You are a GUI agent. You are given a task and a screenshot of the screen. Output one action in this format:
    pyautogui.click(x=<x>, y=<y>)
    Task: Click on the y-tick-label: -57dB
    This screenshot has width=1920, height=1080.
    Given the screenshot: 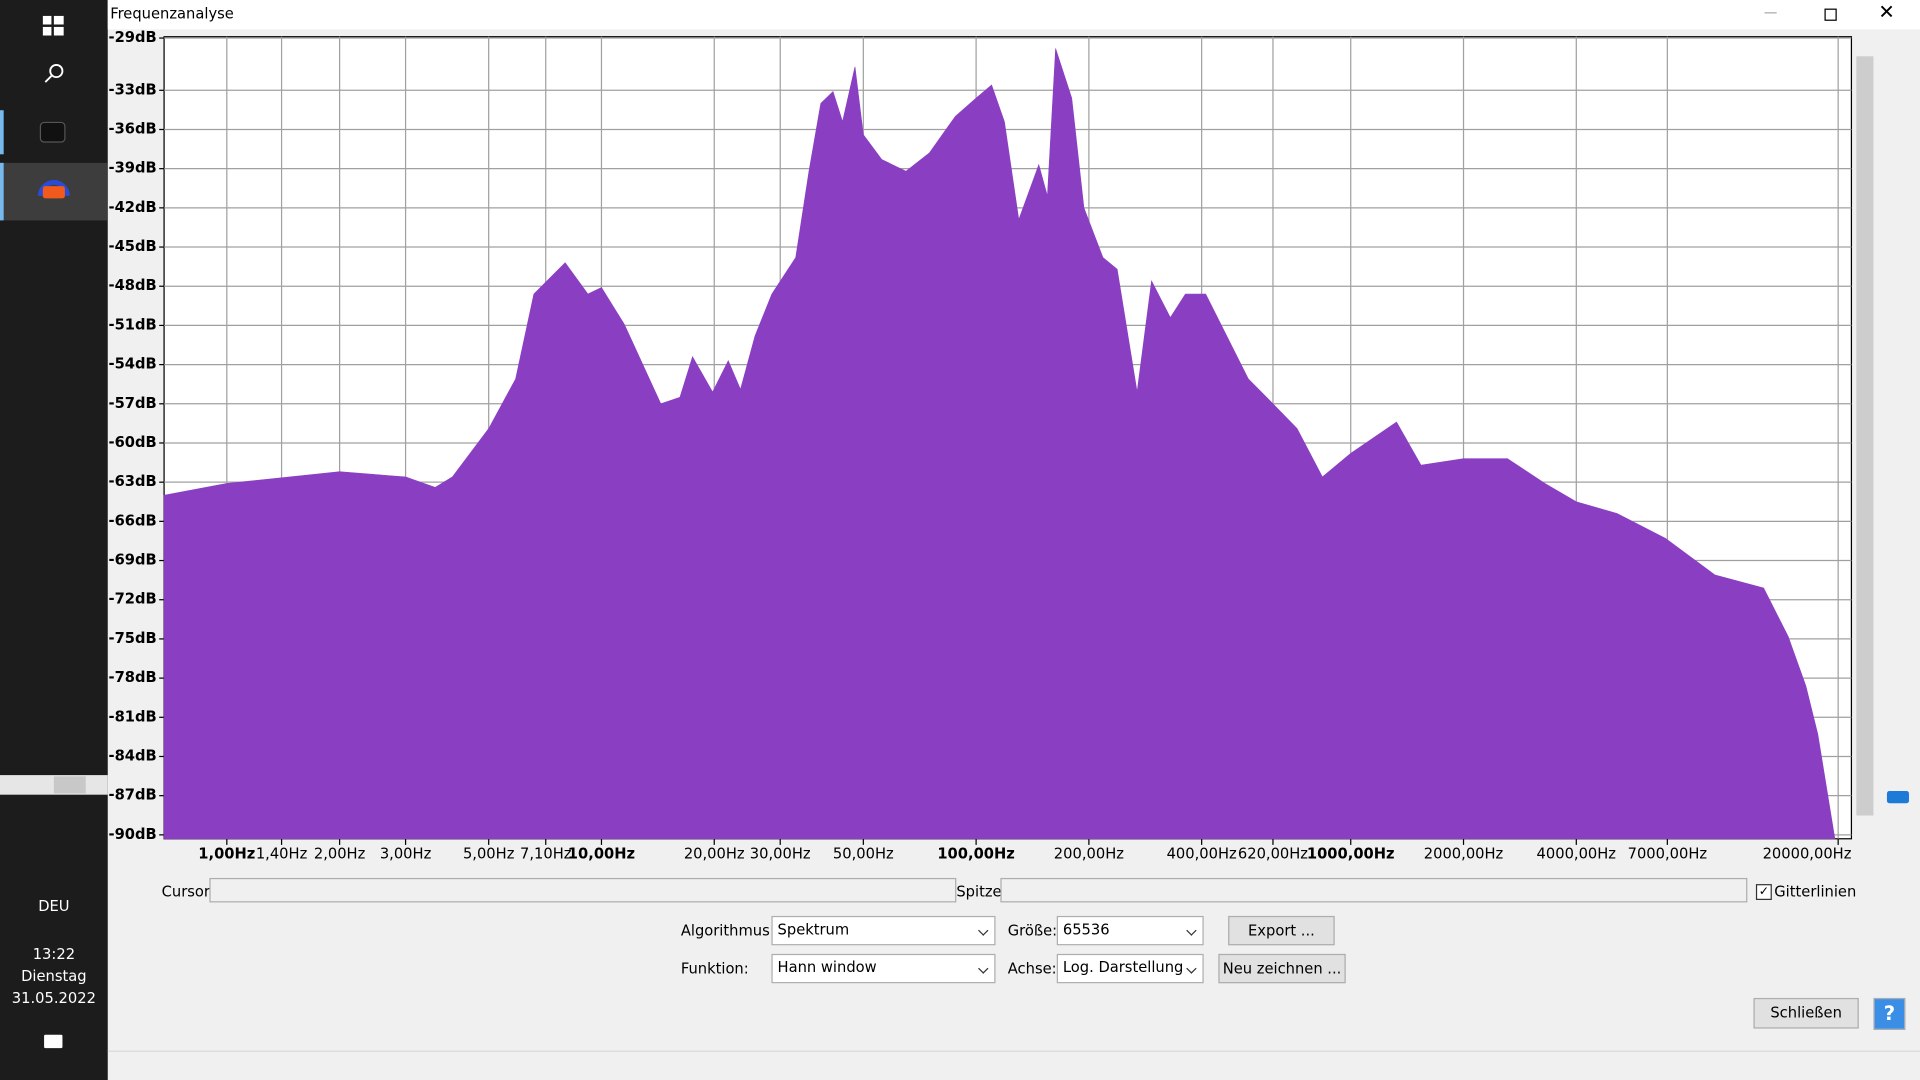 What is the action you would take?
    pyautogui.click(x=132, y=403)
    